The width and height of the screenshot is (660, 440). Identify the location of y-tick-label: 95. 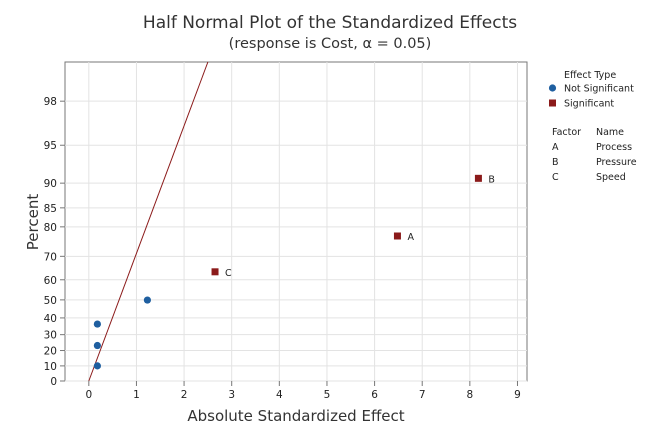
(50, 146).